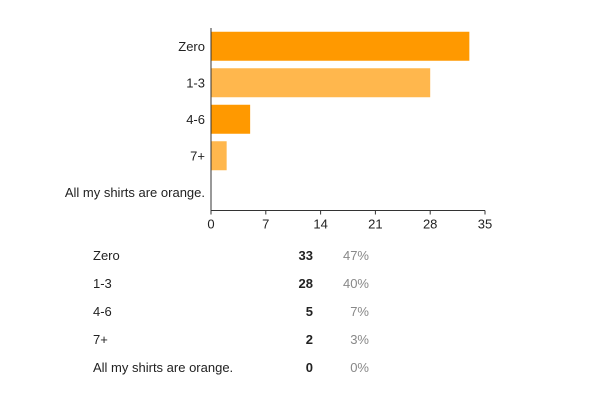 The height and width of the screenshot is (412, 600). Describe the element at coordinates (355, 255) in the screenshot. I see `summary-percent: 47%` at that location.